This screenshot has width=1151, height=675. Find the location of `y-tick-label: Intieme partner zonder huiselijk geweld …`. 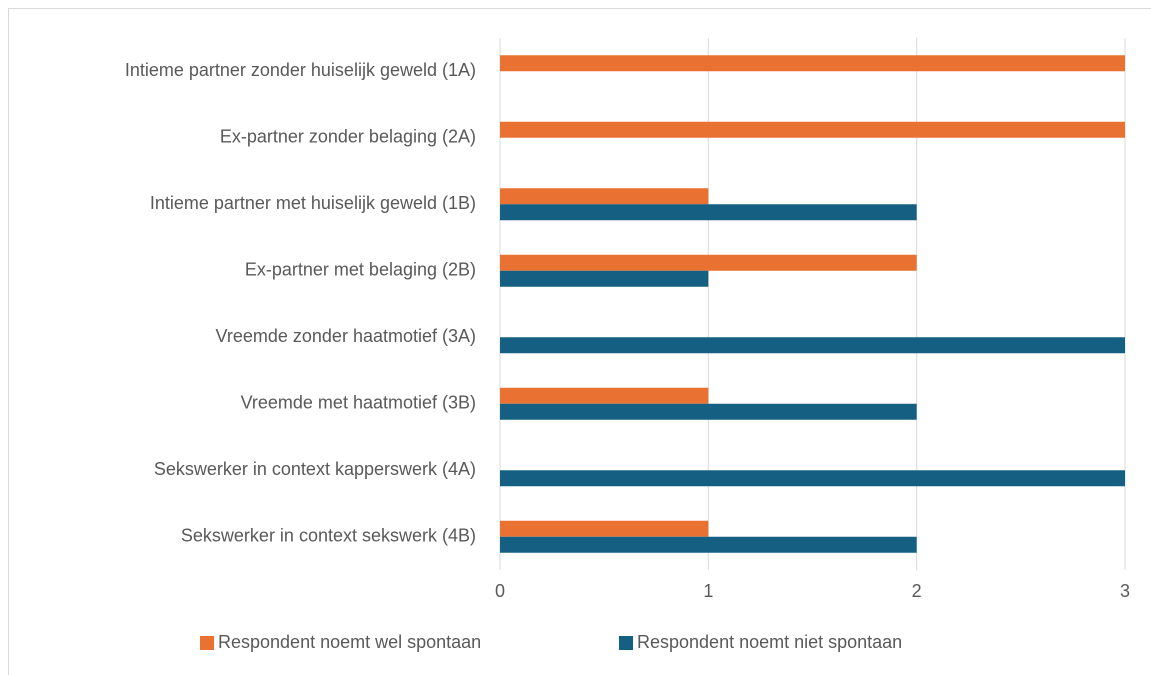

y-tick-label: Intieme partner zonder huiselijk geweld … is located at coordinates (300, 70).